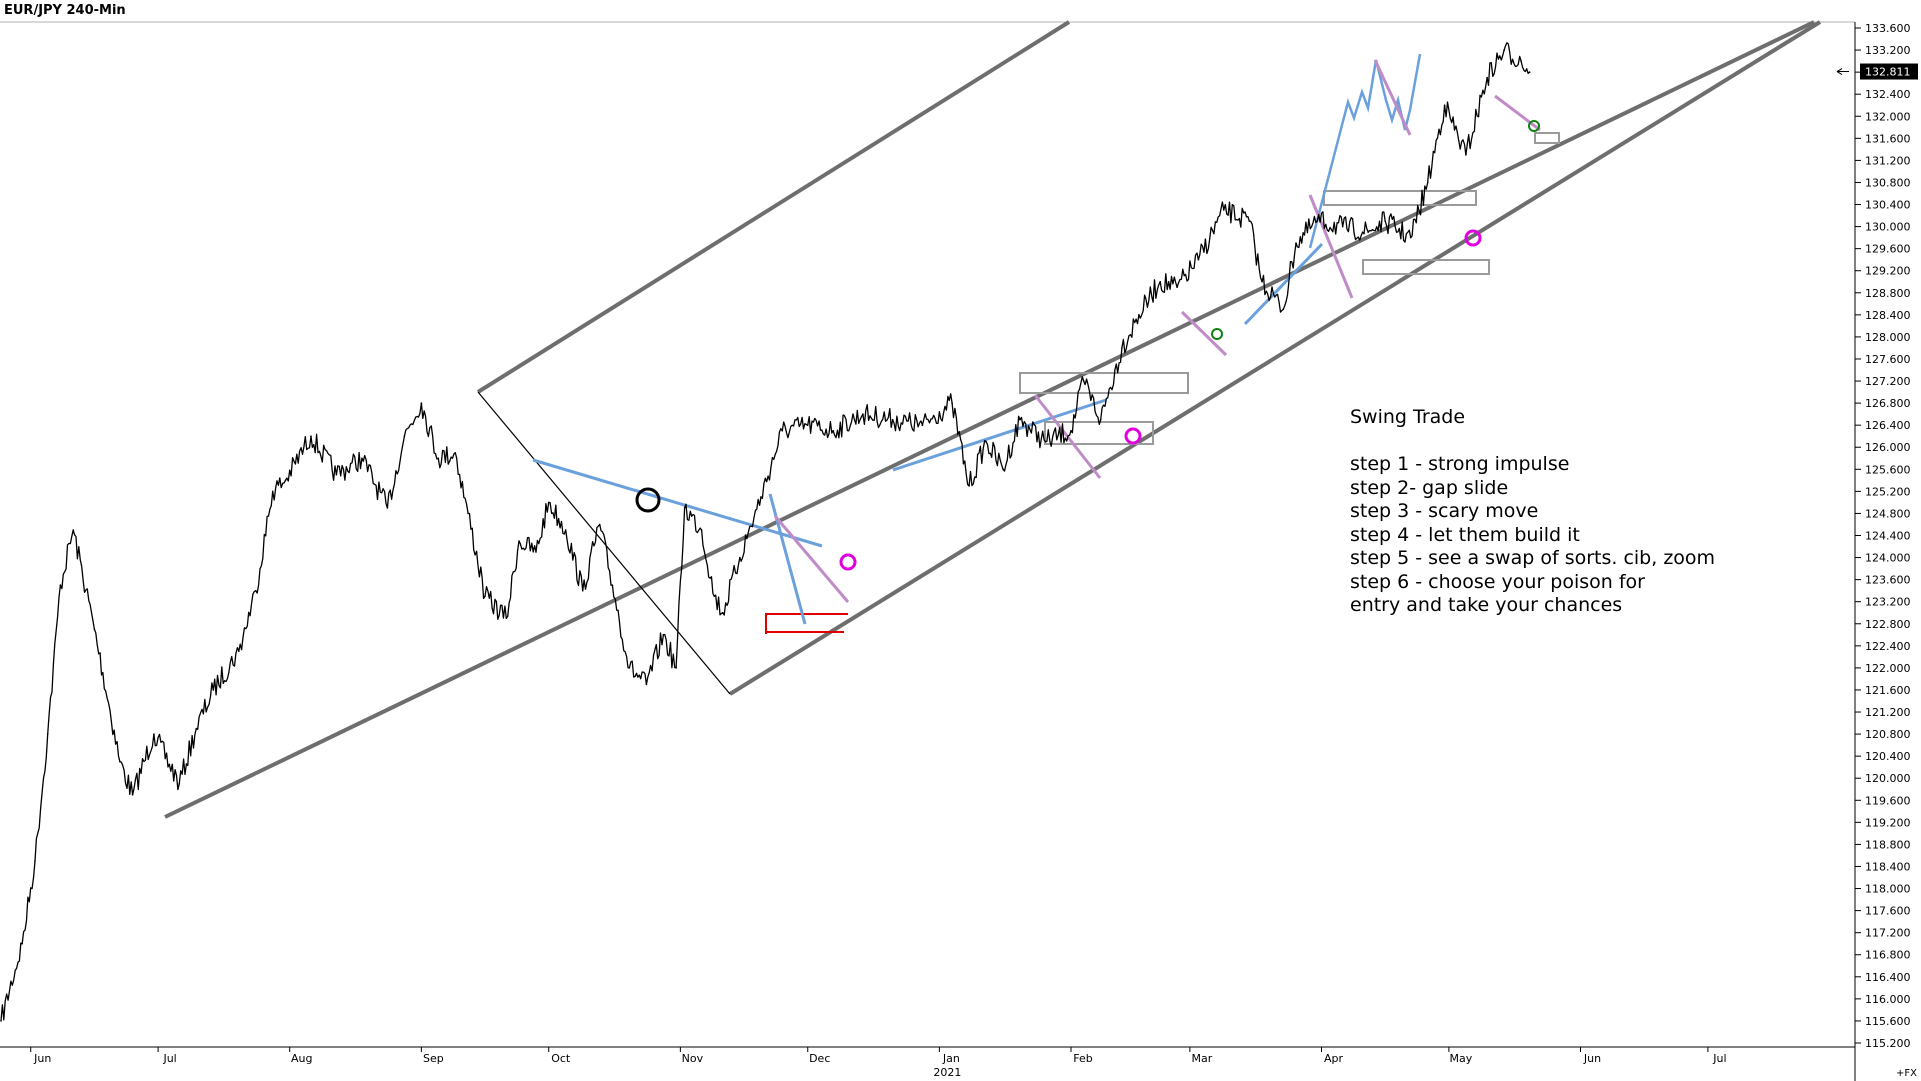 This screenshot has width=1921, height=1081. What do you see at coordinates (1888, 249) in the screenshot?
I see `y-tick-label: 129.600` at bounding box center [1888, 249].